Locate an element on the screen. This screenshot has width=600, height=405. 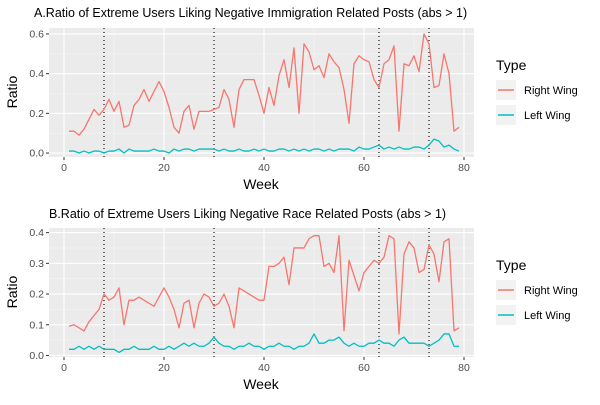
panel-a-legend-label-right-wing: Right Wing is located at coordinates (551, 91).